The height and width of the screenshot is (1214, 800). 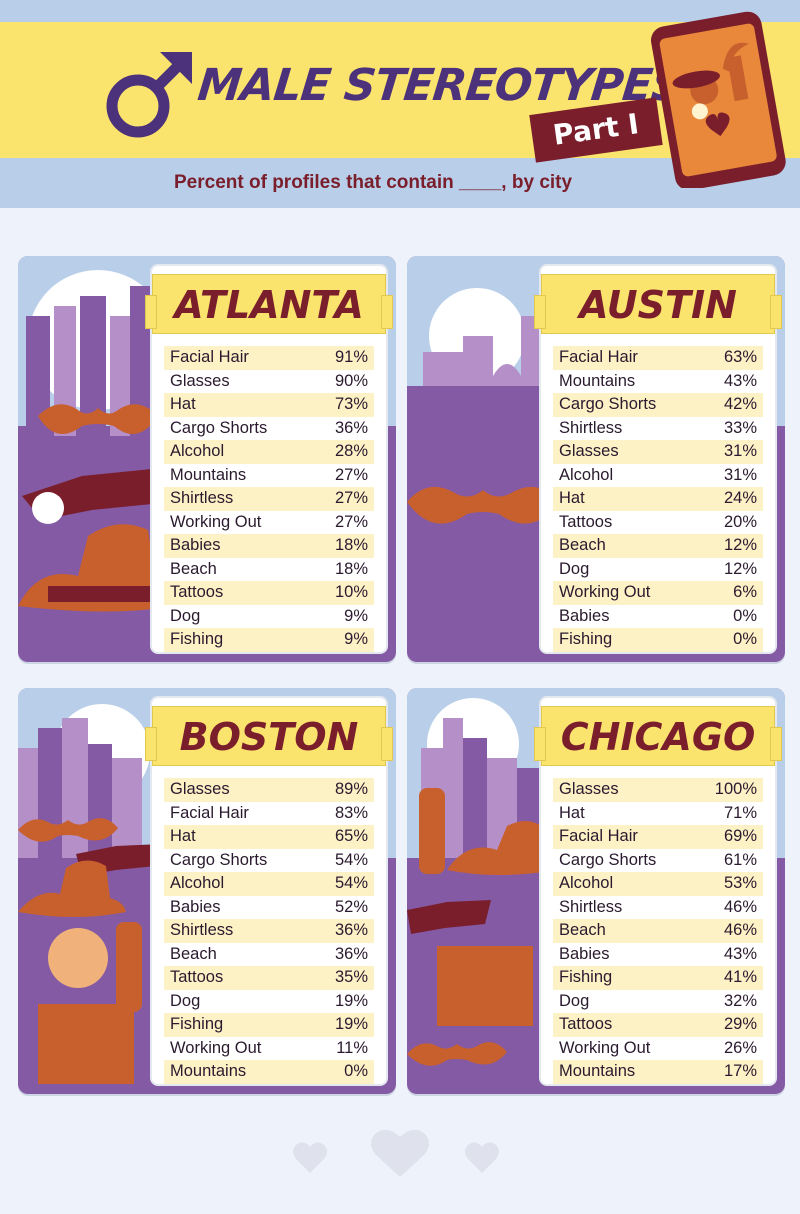 I want to click on stat-value: 11%, so click(x=352, y=1047).